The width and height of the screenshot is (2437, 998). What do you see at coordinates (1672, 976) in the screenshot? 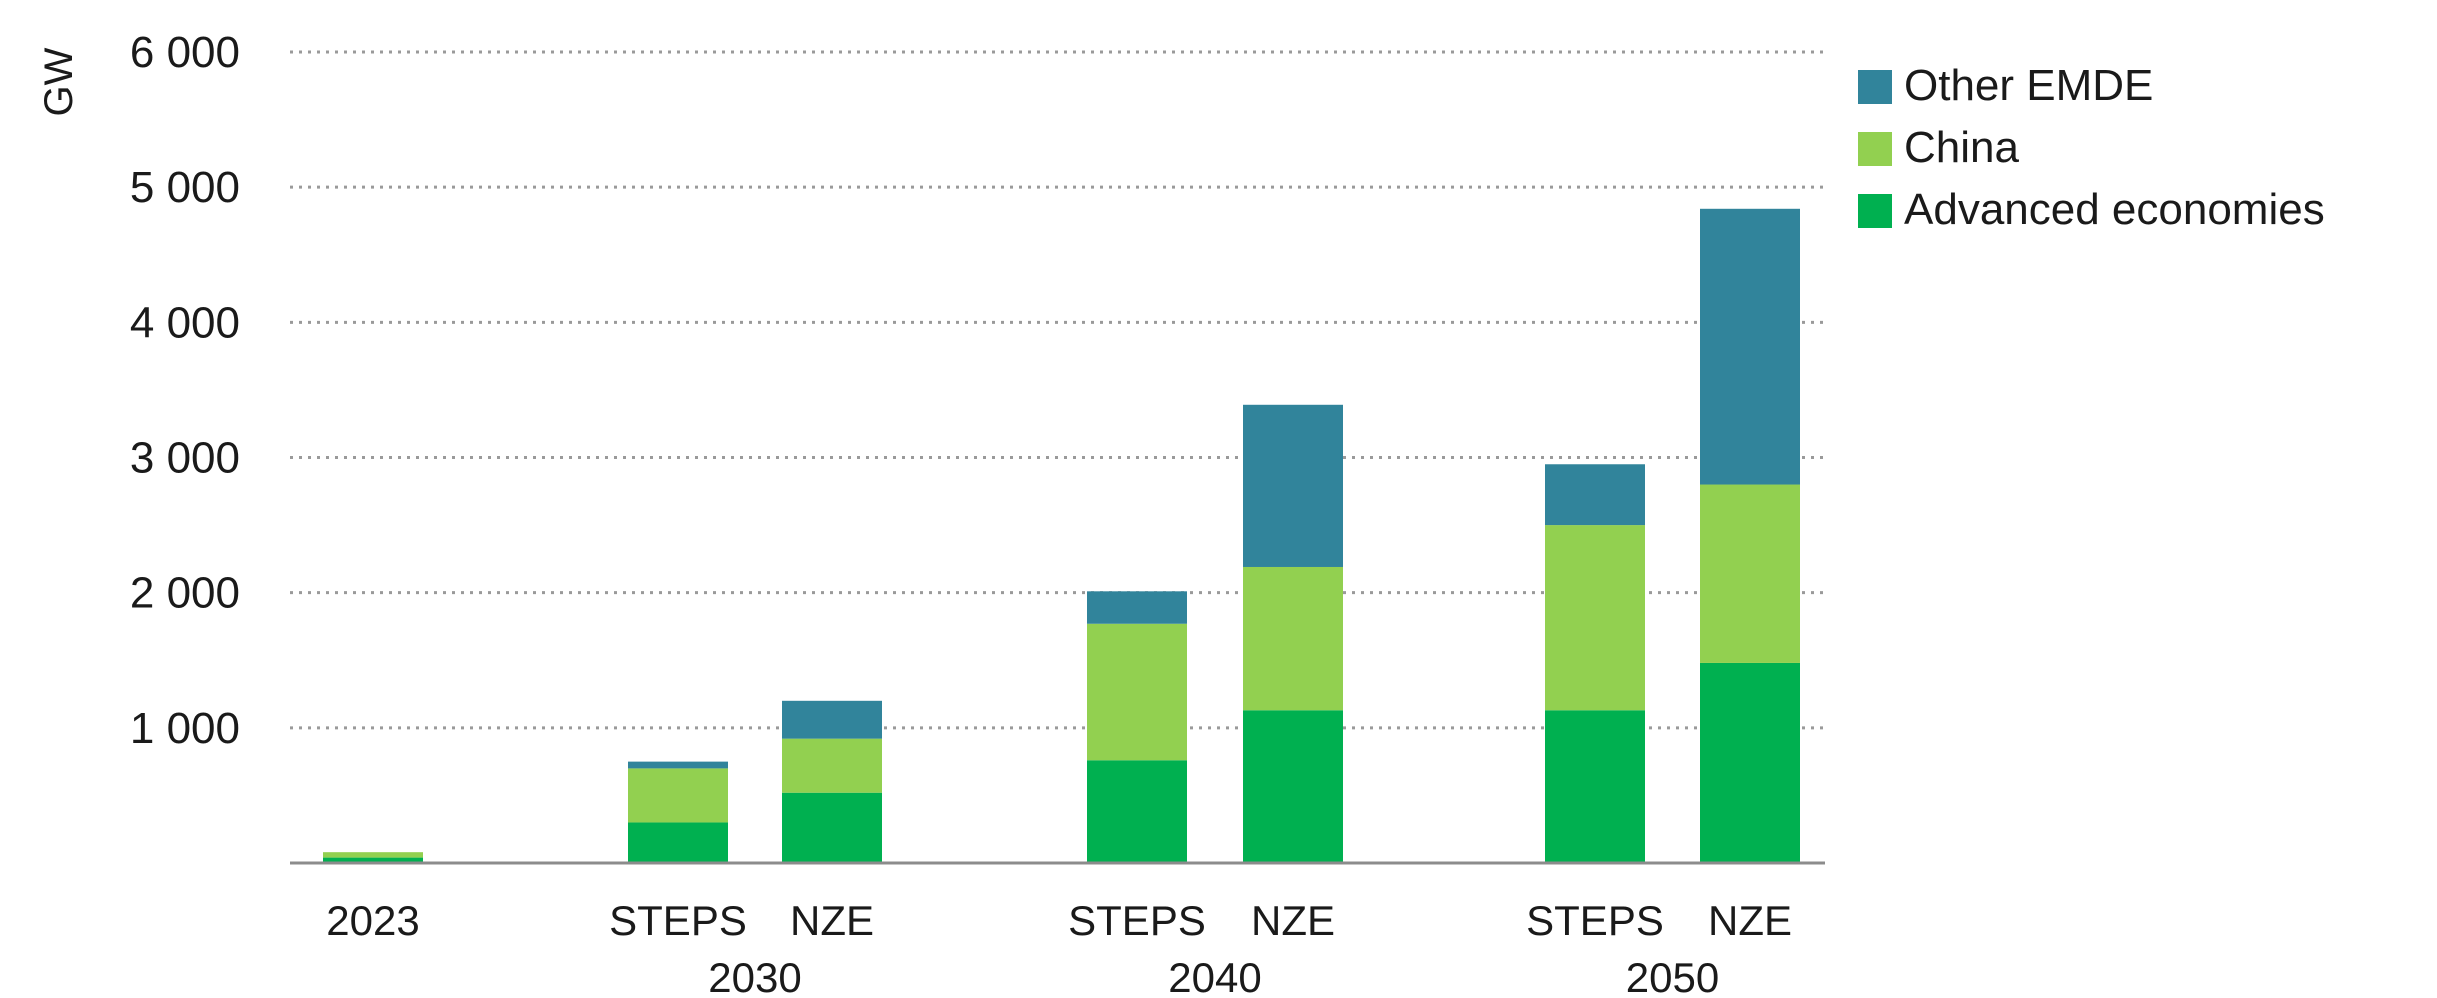
I see `x-group-label: 2050` at bounding box center [1672, 976].